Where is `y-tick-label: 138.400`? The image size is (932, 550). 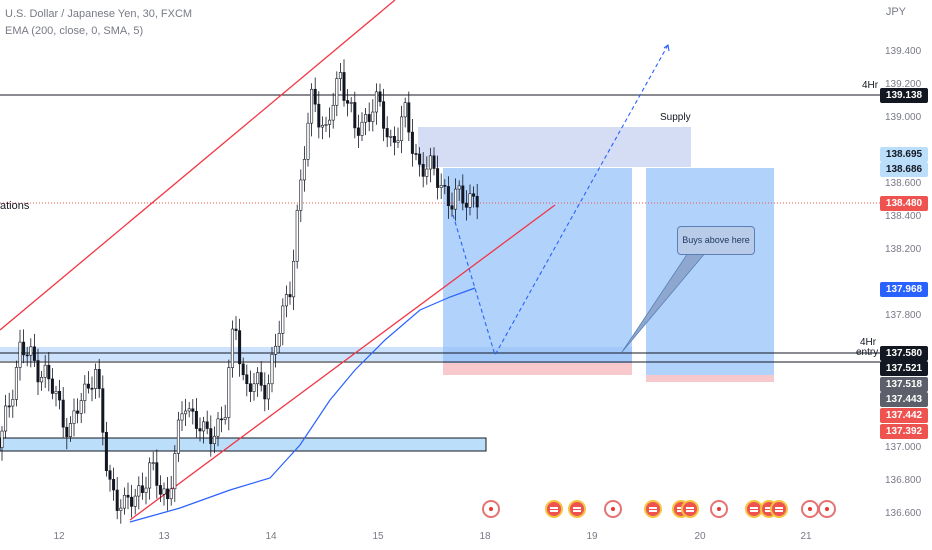 y-tick-label: 138.400 is located at coordinates (903, 216).